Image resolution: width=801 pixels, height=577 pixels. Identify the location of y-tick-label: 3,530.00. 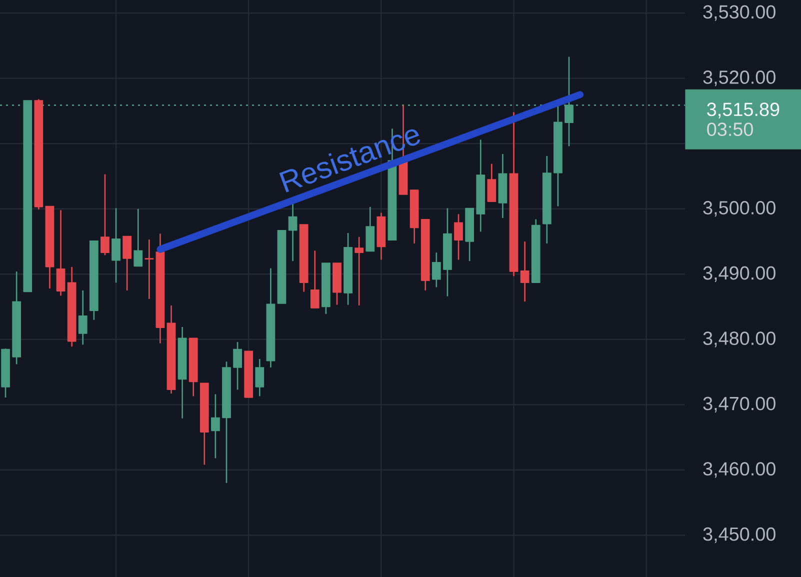
(739, 13).